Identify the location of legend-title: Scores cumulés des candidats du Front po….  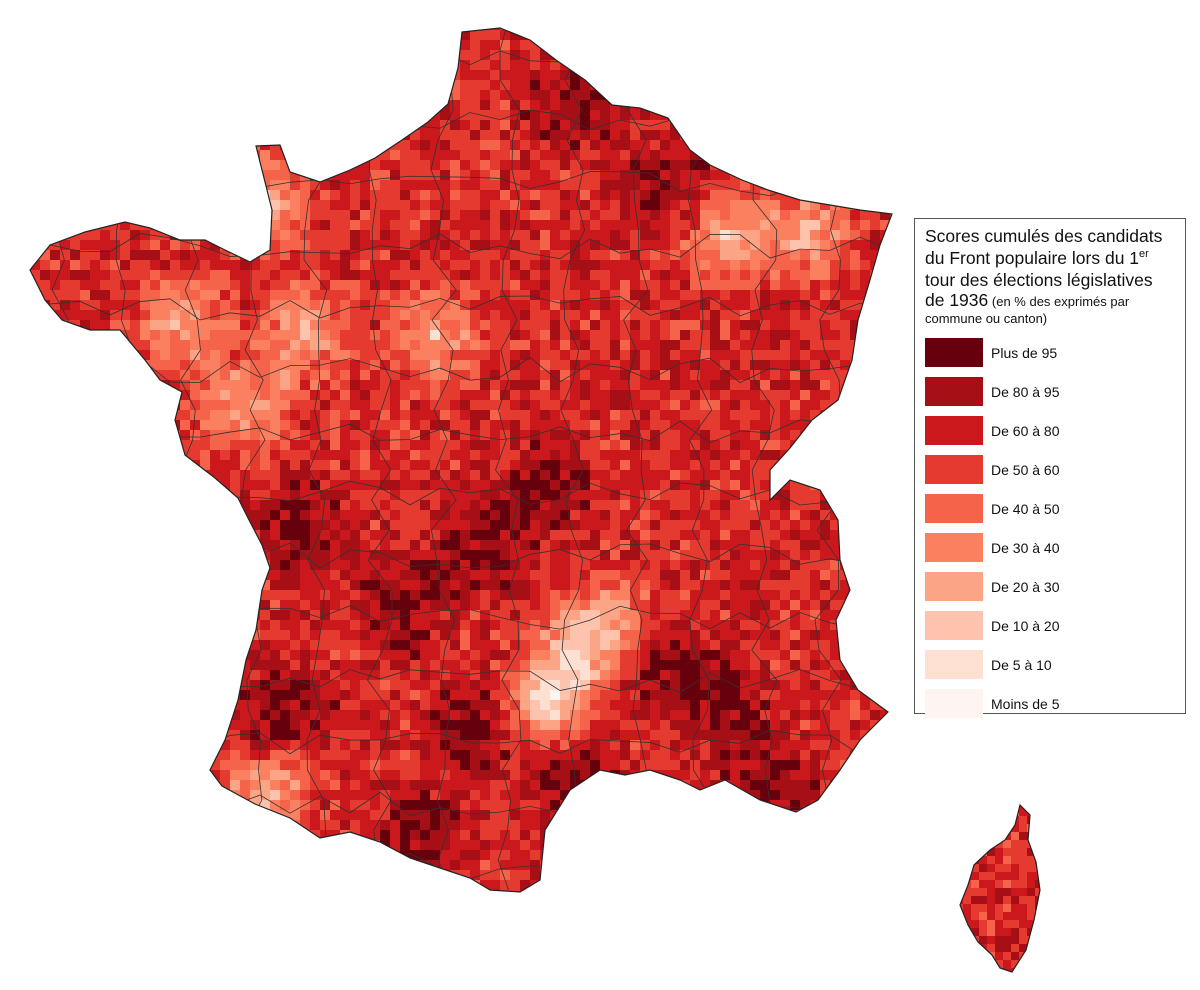
(1044, 258).